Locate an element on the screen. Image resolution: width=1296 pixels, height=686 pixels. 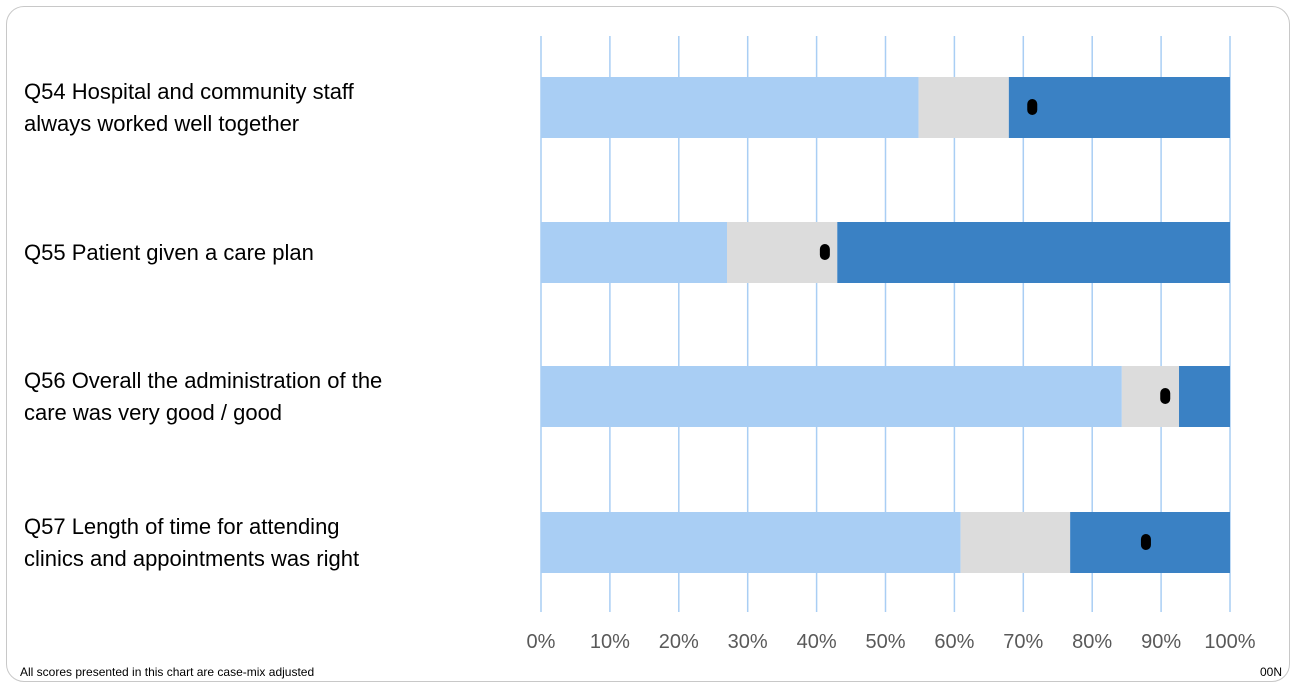
x-tick-label-1: 10% is located at coordinates (610, 642).